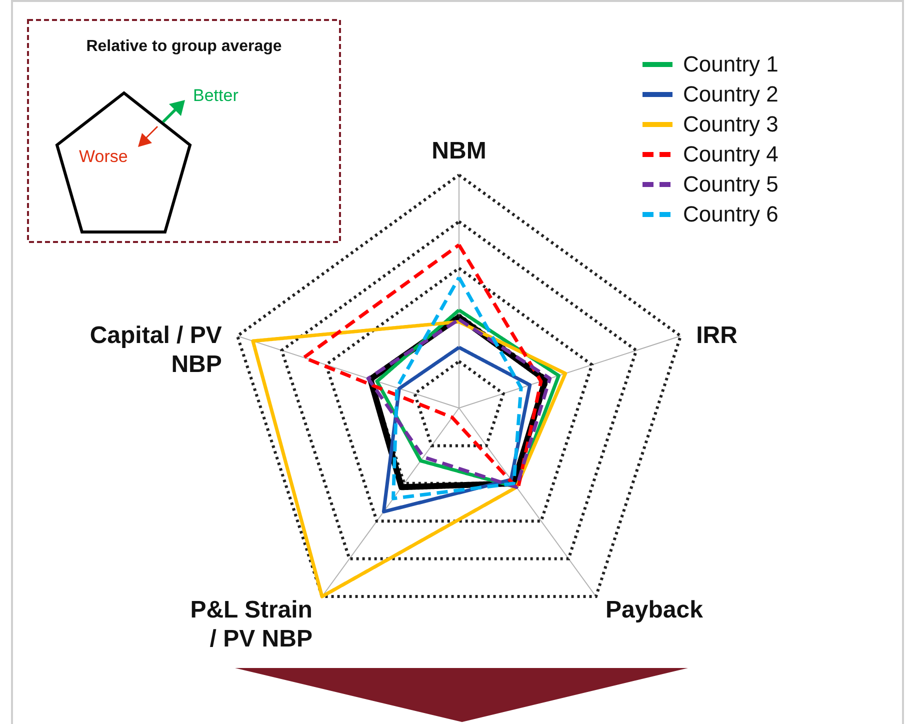  What do you see at coordinates (156, 350) in the screenshot?
I see `spoke-label: Capital / PV NBP` at bounding box center [156, 350].